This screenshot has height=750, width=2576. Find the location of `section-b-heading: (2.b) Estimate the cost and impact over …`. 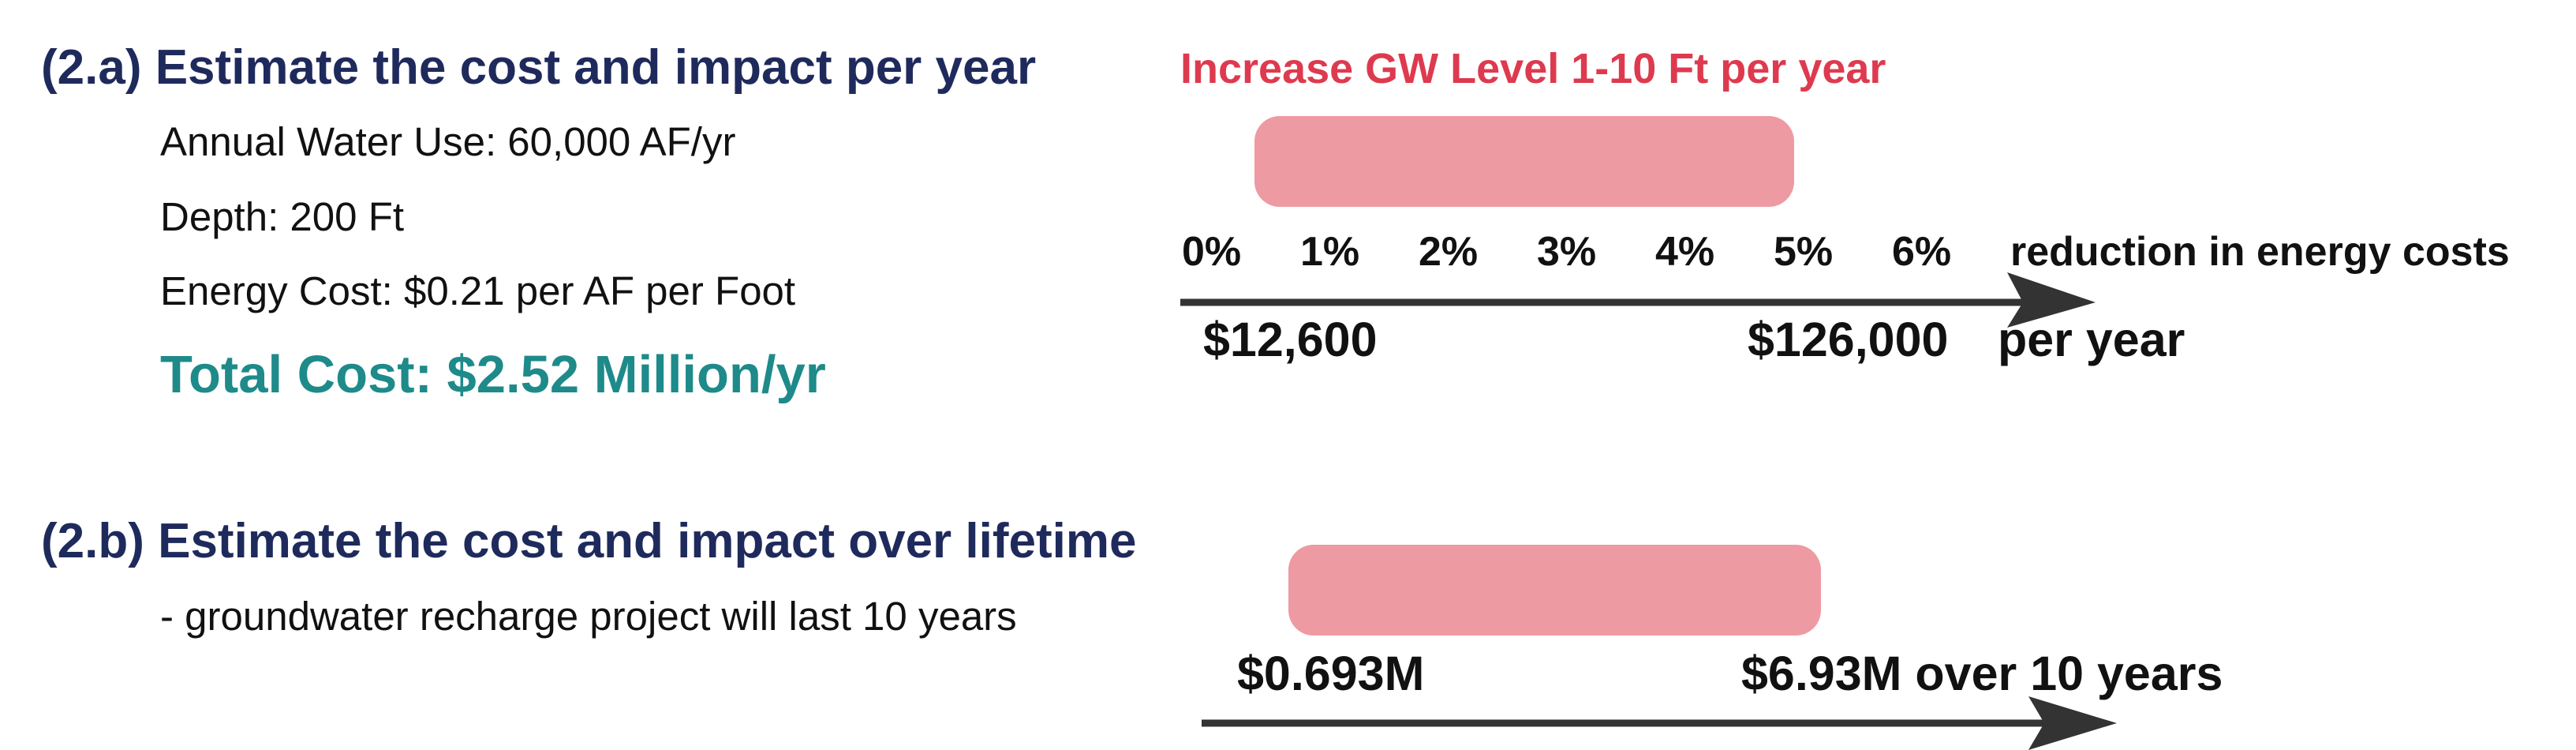

section-b-heading: (2.b) Estimate the cost and impact over … is located at coordinates (589, 541).